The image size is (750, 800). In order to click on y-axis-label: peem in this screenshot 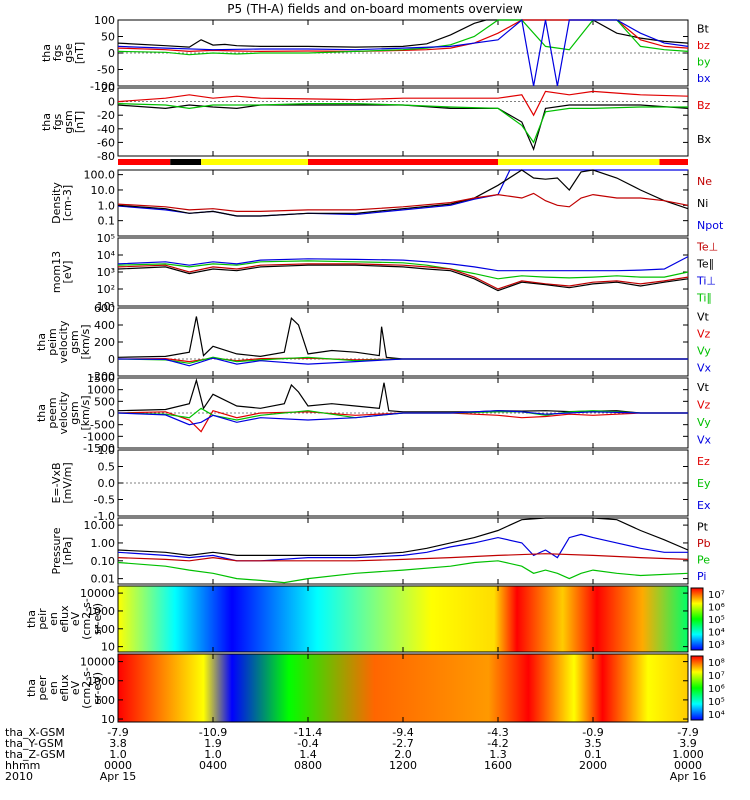, I will do `click(52, 412)`.